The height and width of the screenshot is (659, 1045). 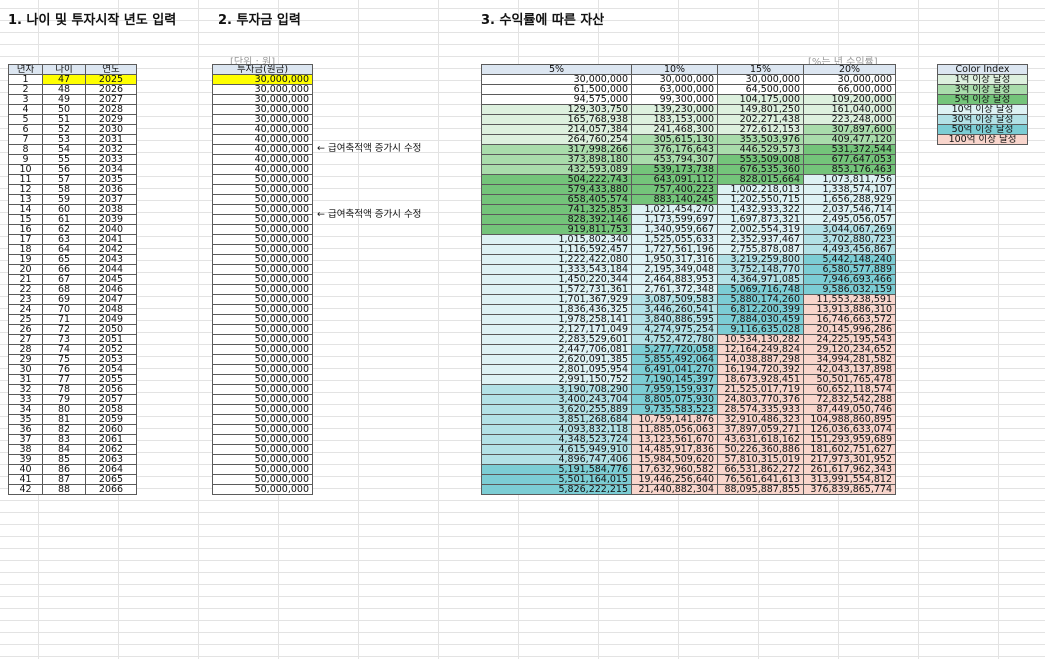 I want to click on asset-value-cell: 2,002,554,319, so click(x=760, y=229).